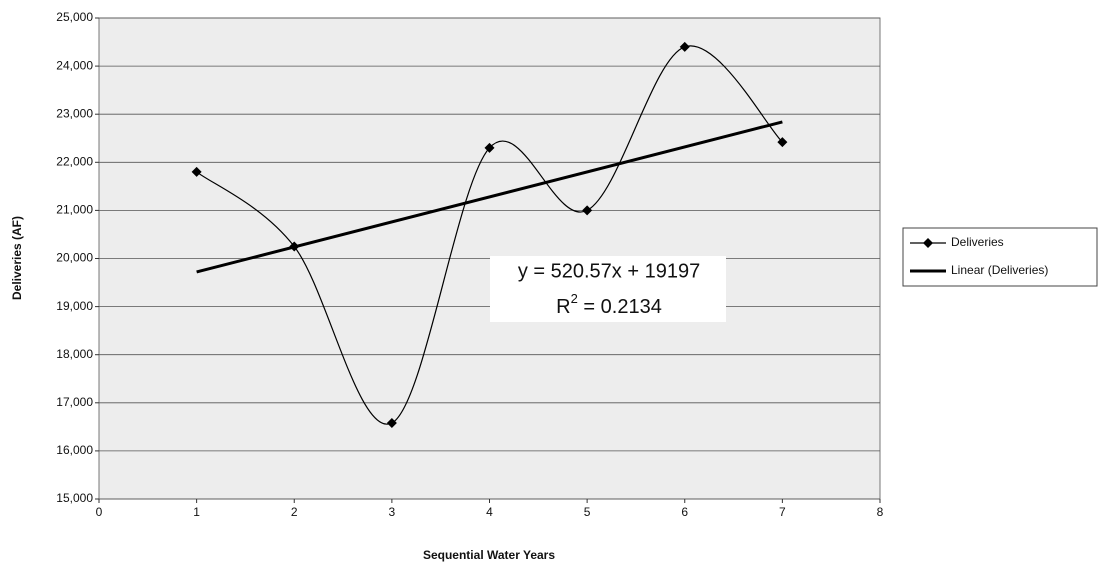  I want to click on legend-box, so click(1000, 257).